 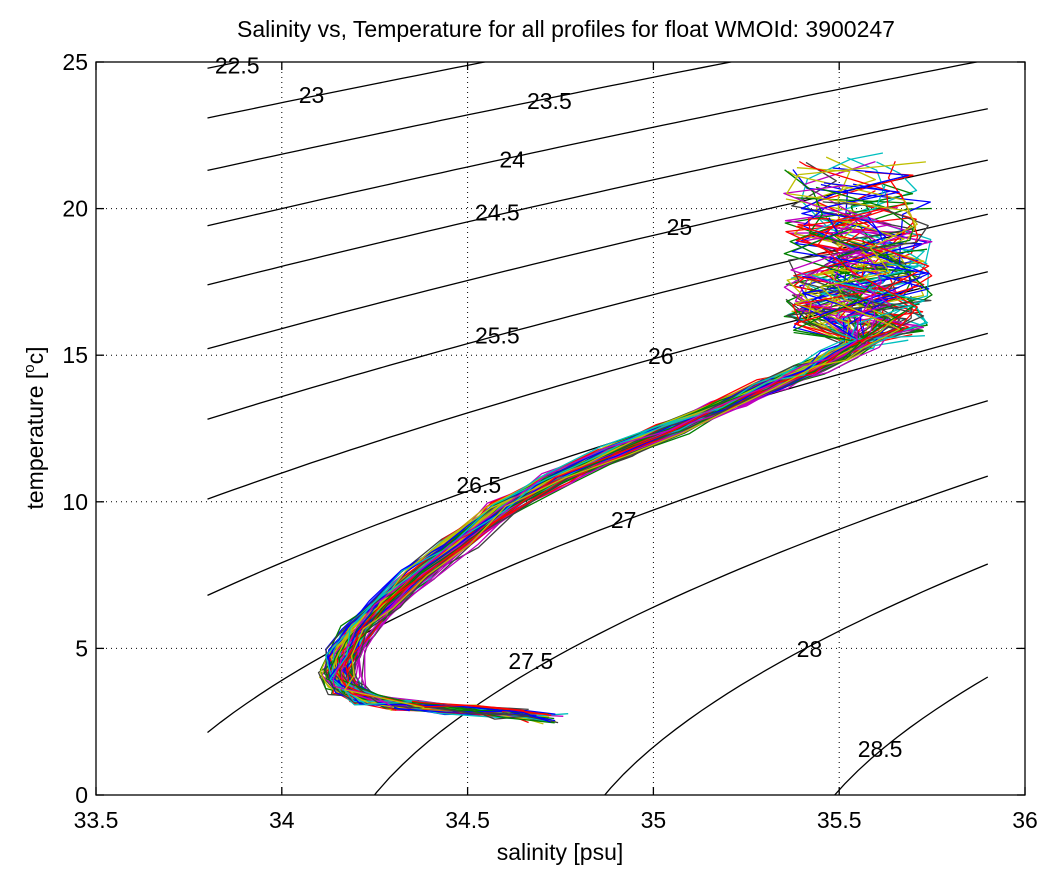 What do you see at coordinates (1025, 820) in the screenshot?
I see `x-tick-label: 36` at bounding box center [1025, 820].